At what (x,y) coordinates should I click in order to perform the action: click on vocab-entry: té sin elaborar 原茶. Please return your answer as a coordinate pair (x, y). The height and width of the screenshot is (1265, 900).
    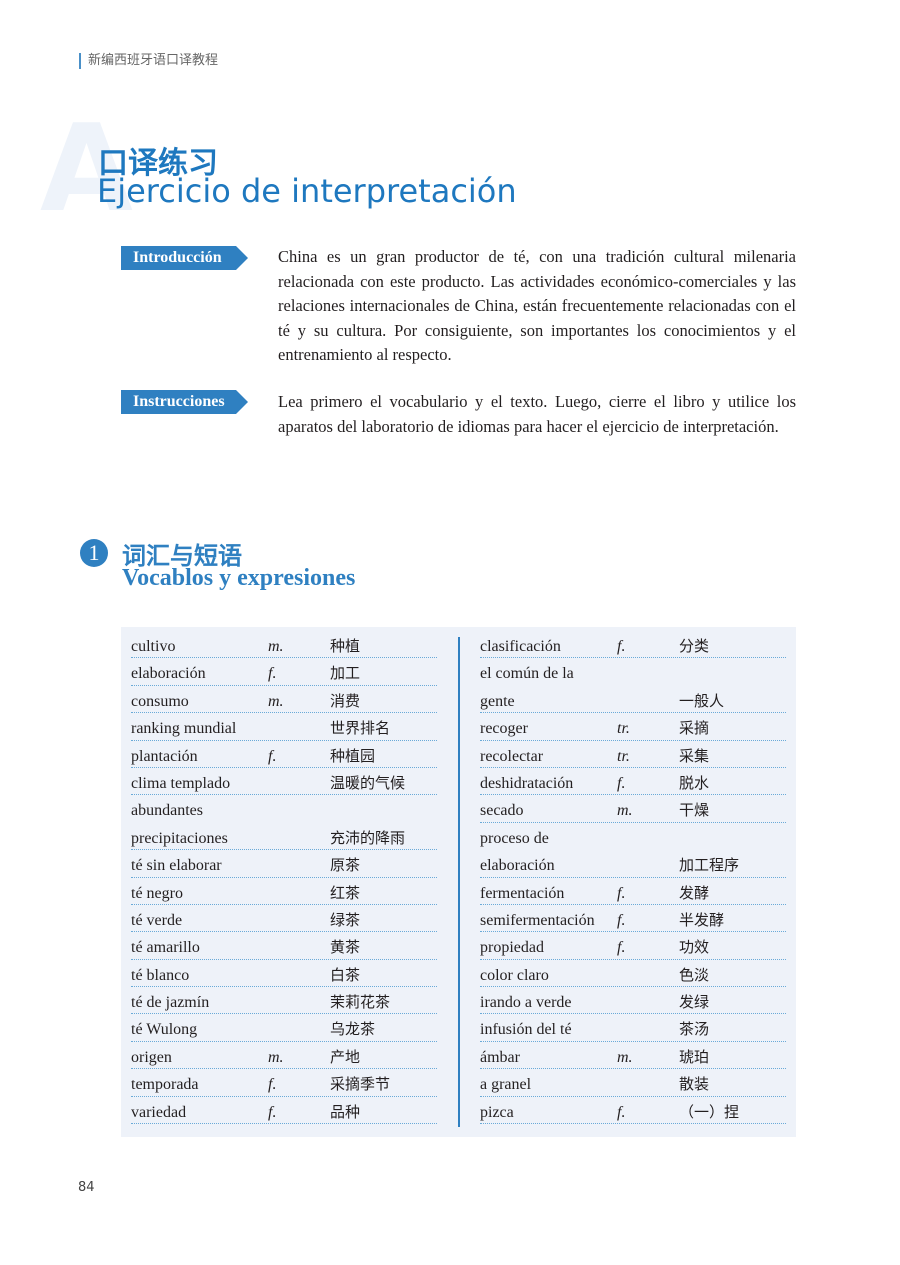
    Looking at the image, I should click on (284, 864).